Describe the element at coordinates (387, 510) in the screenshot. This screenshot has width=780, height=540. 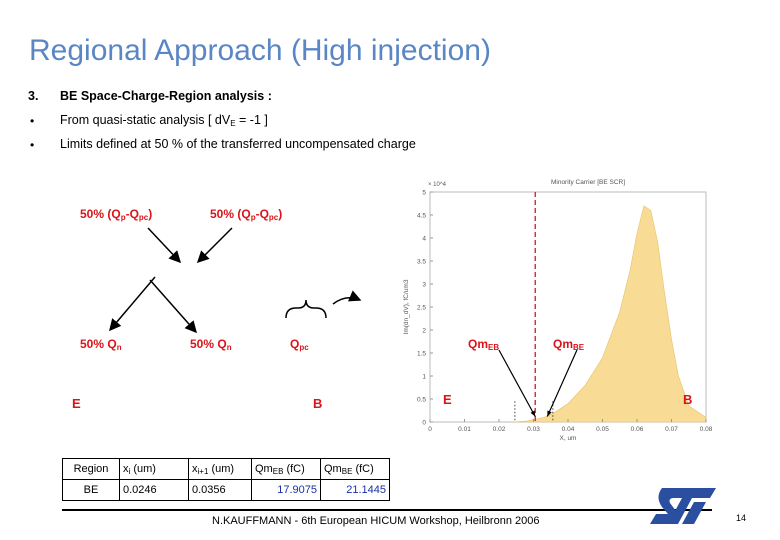
I see `footer-divider` at that location.